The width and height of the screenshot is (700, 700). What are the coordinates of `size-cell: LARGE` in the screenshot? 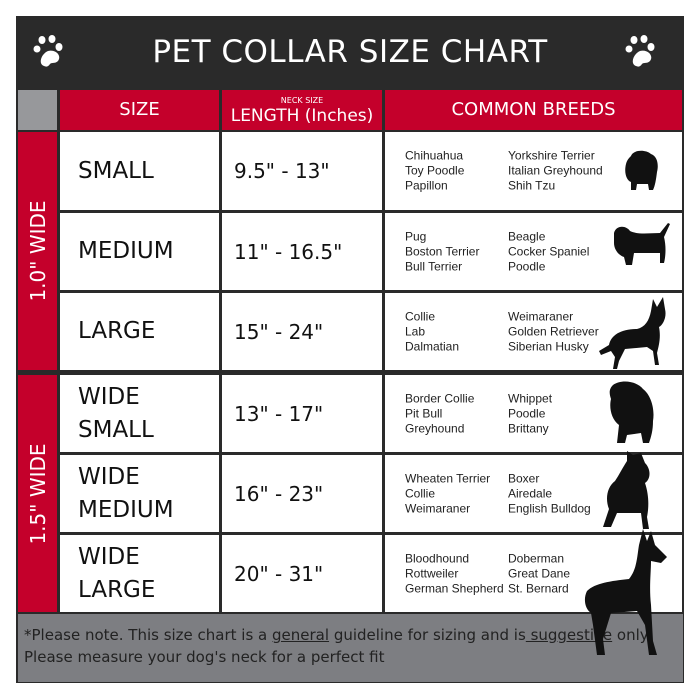 It's located at (139, 331).